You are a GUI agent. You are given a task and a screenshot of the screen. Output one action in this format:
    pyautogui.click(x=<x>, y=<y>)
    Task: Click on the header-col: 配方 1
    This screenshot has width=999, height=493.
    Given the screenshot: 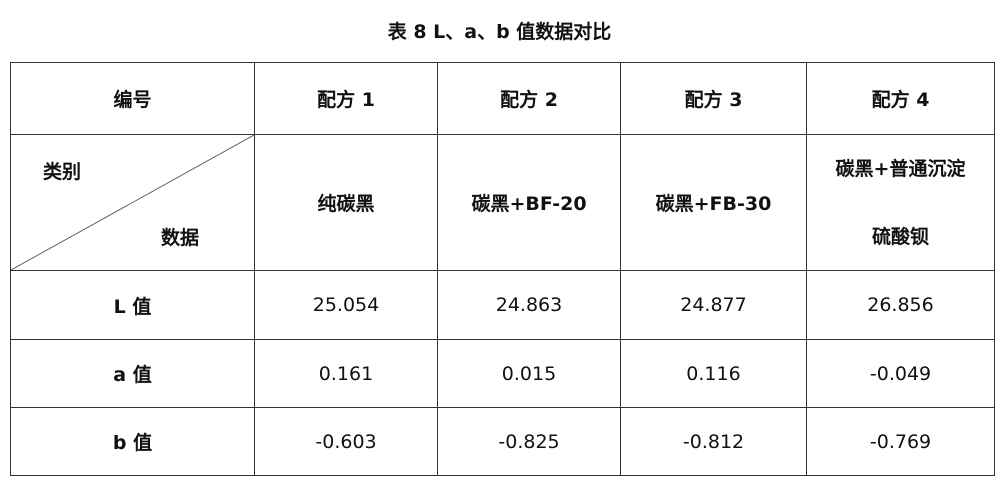 What is the action you would take?
    pyautogui.click(x=346, y=98)
    